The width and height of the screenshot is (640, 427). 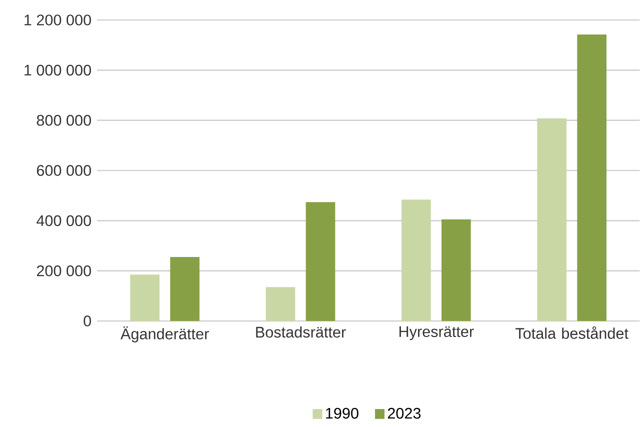 I want to click on y-tick-label: 800 000, so click(x=63, y=120).